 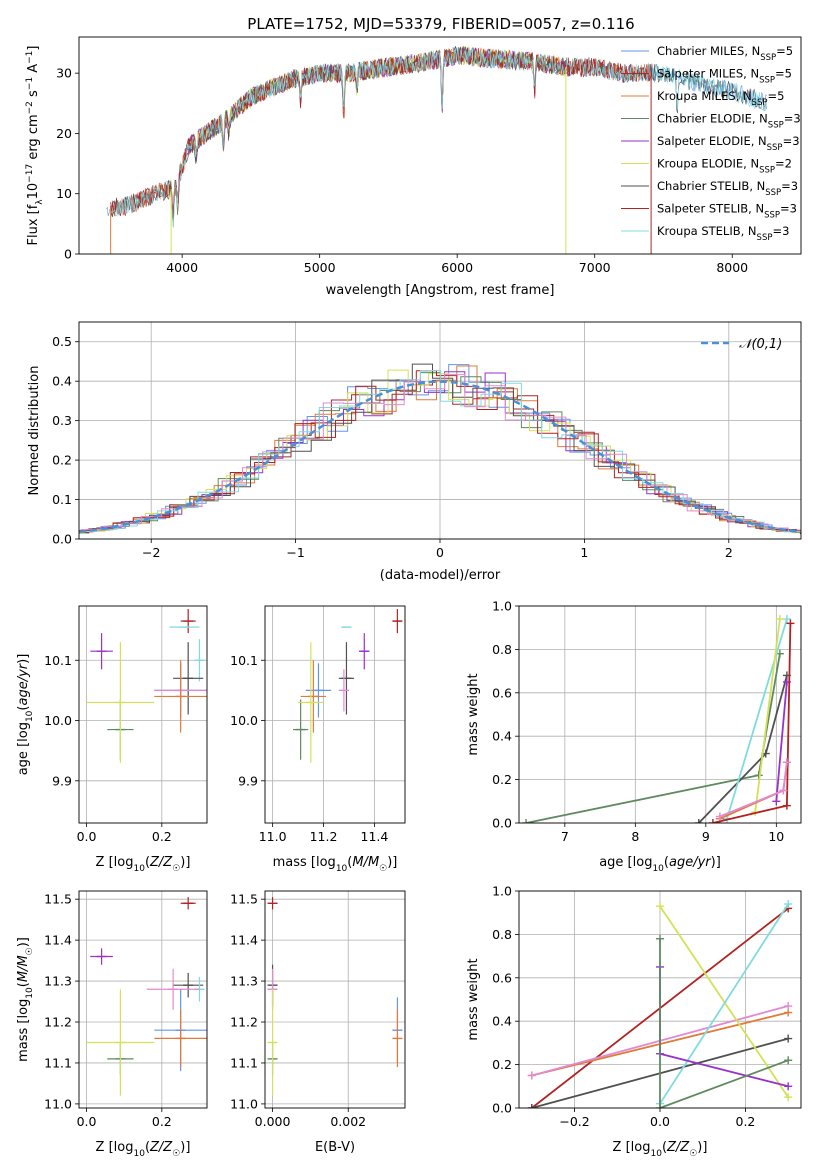 I want to click on y-axis-label-part: −2, so click(x=30, y=107).